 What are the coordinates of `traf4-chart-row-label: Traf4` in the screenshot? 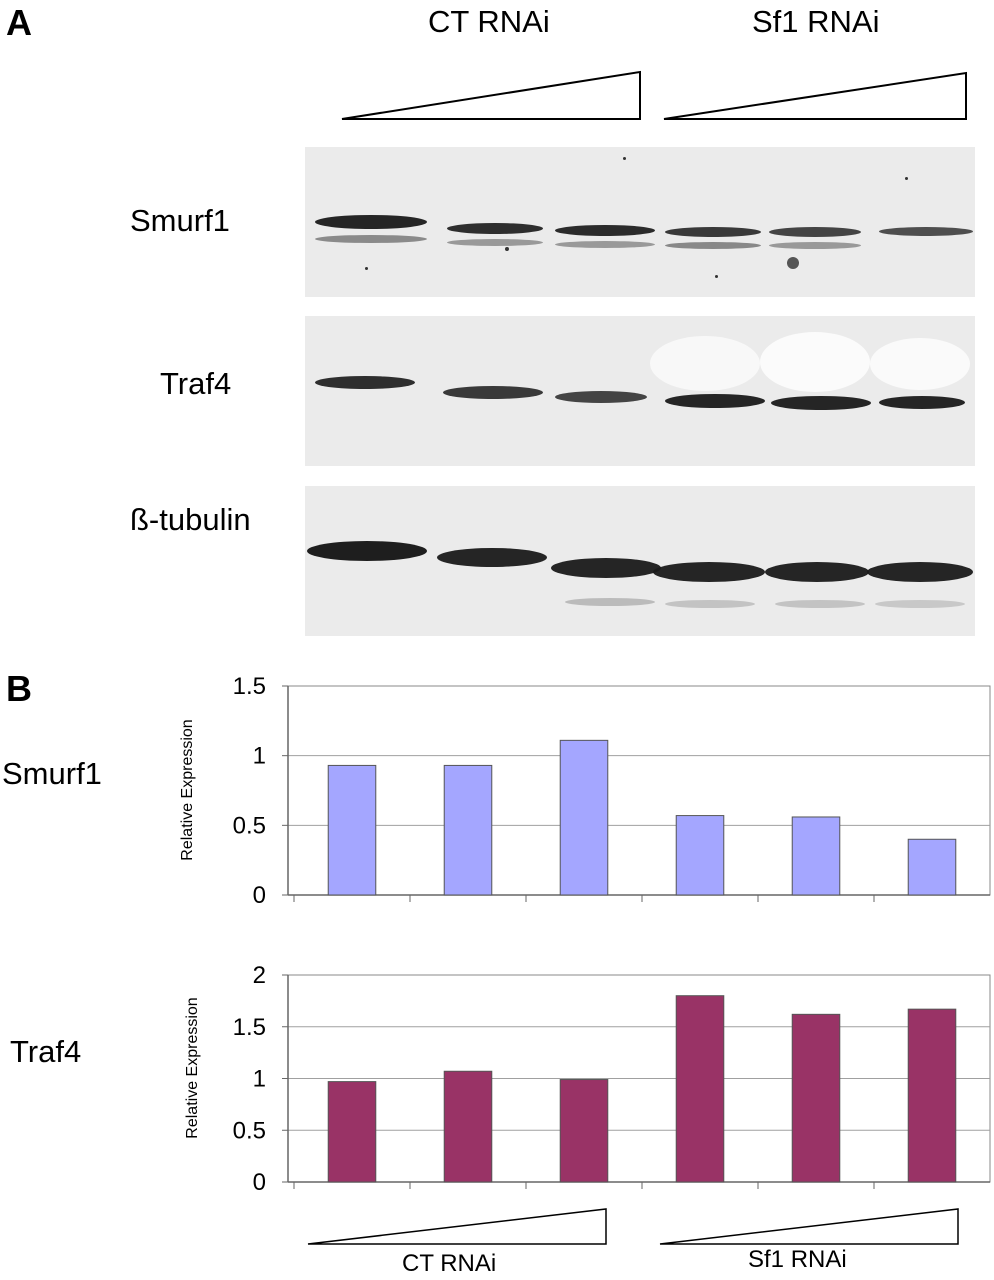 It's located at (46, 1051).